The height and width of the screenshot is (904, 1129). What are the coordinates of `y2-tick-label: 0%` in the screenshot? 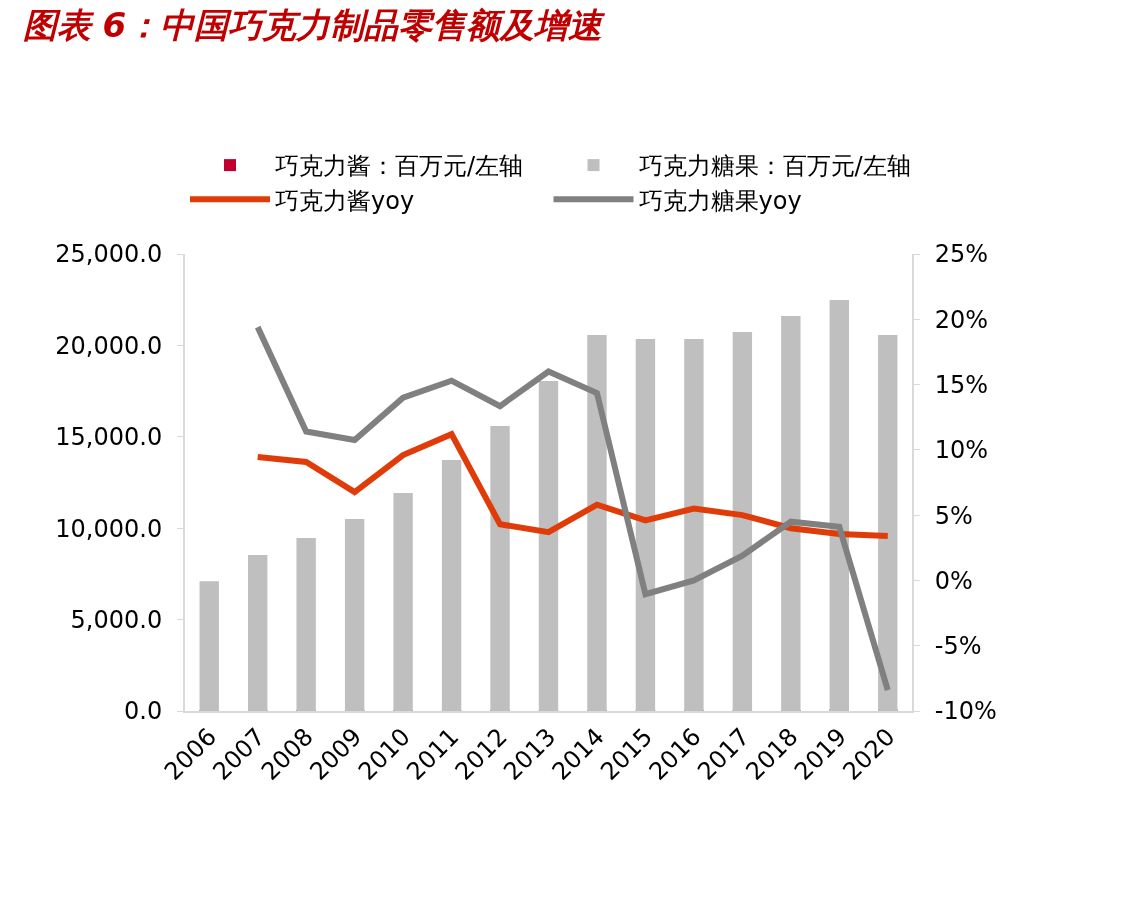 It's located at (953, 580).